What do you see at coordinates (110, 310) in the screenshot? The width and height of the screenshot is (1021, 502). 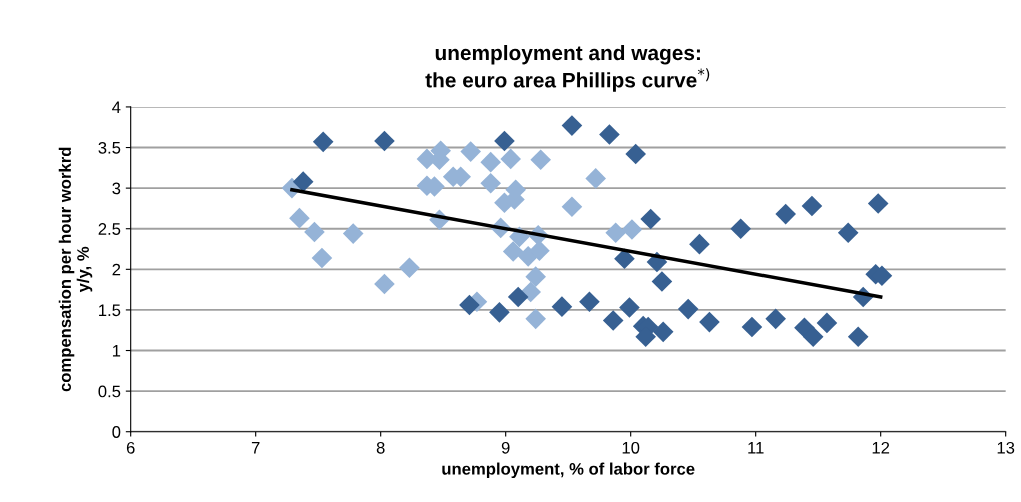 I see `y-tick-label: 1.5` at bounding box center [110, 310].